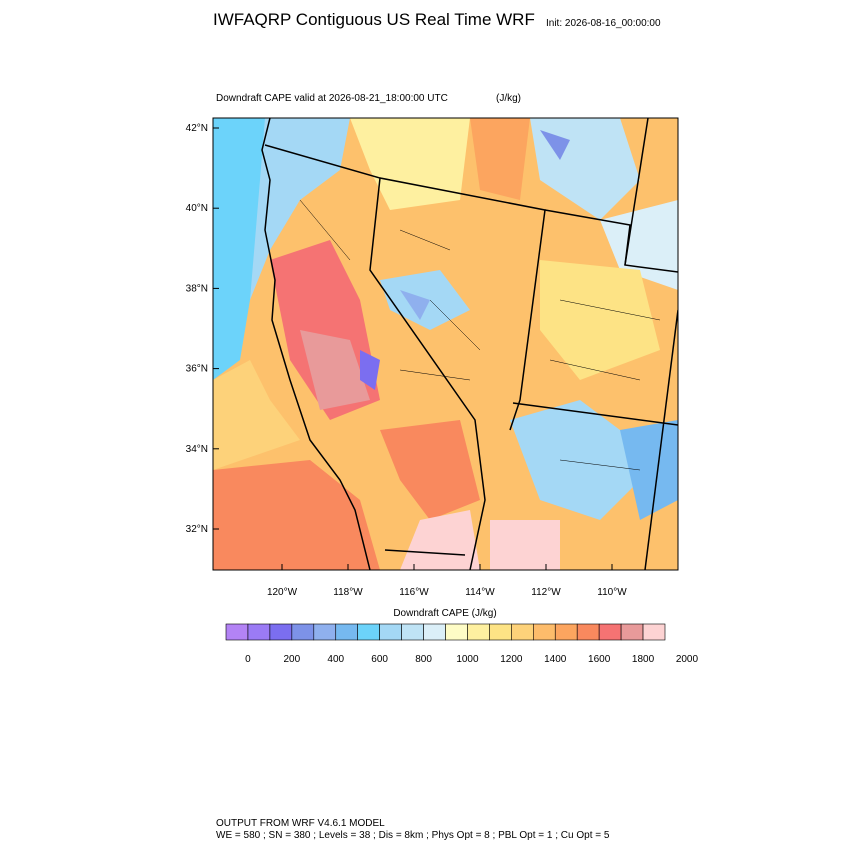 The width and height of the screenshot is (850, 850). Describe the element at coordinates (335, 659) in the screenshot. I see `colorbar-label: 400` at that location.